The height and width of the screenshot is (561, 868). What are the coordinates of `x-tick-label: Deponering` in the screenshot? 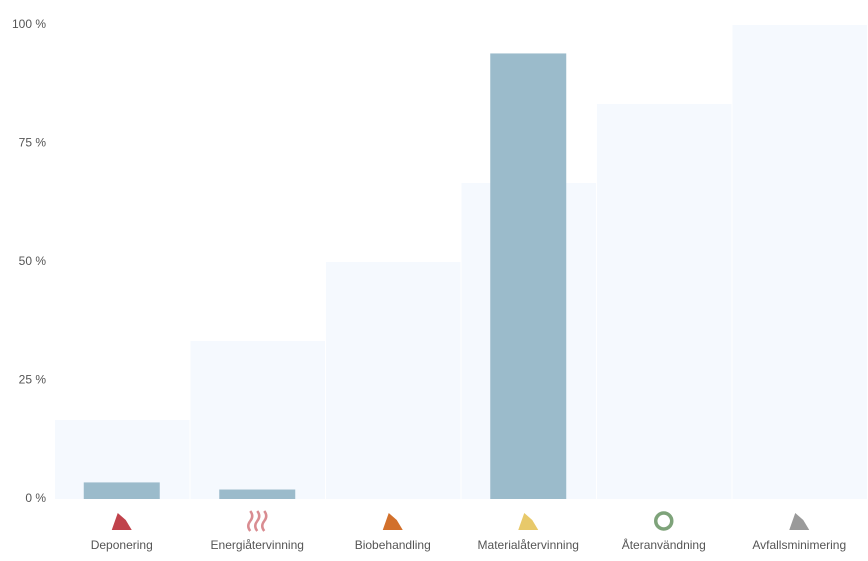 It's located at (122, 545).